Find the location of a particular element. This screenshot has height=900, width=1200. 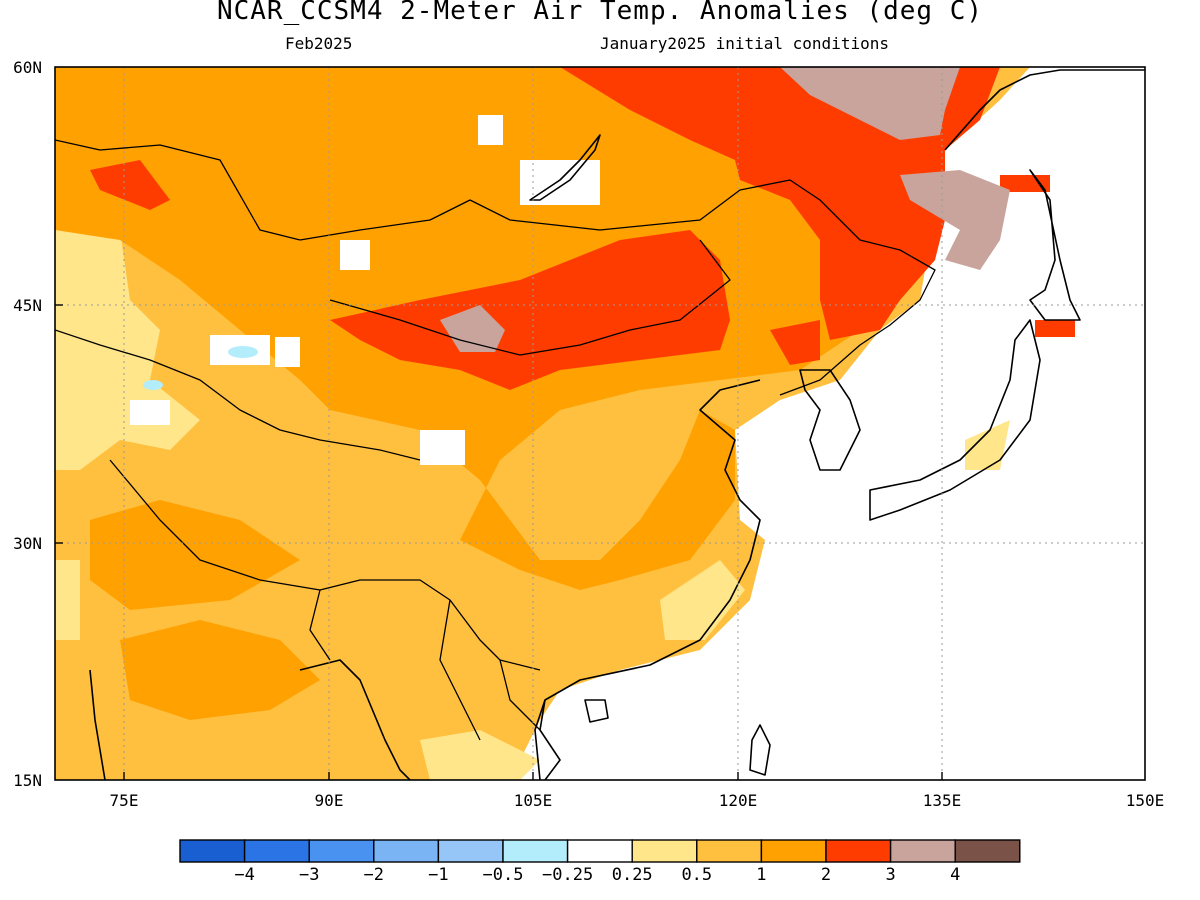

anomaly-region-2-3-c is located at coordinates (130, 185).